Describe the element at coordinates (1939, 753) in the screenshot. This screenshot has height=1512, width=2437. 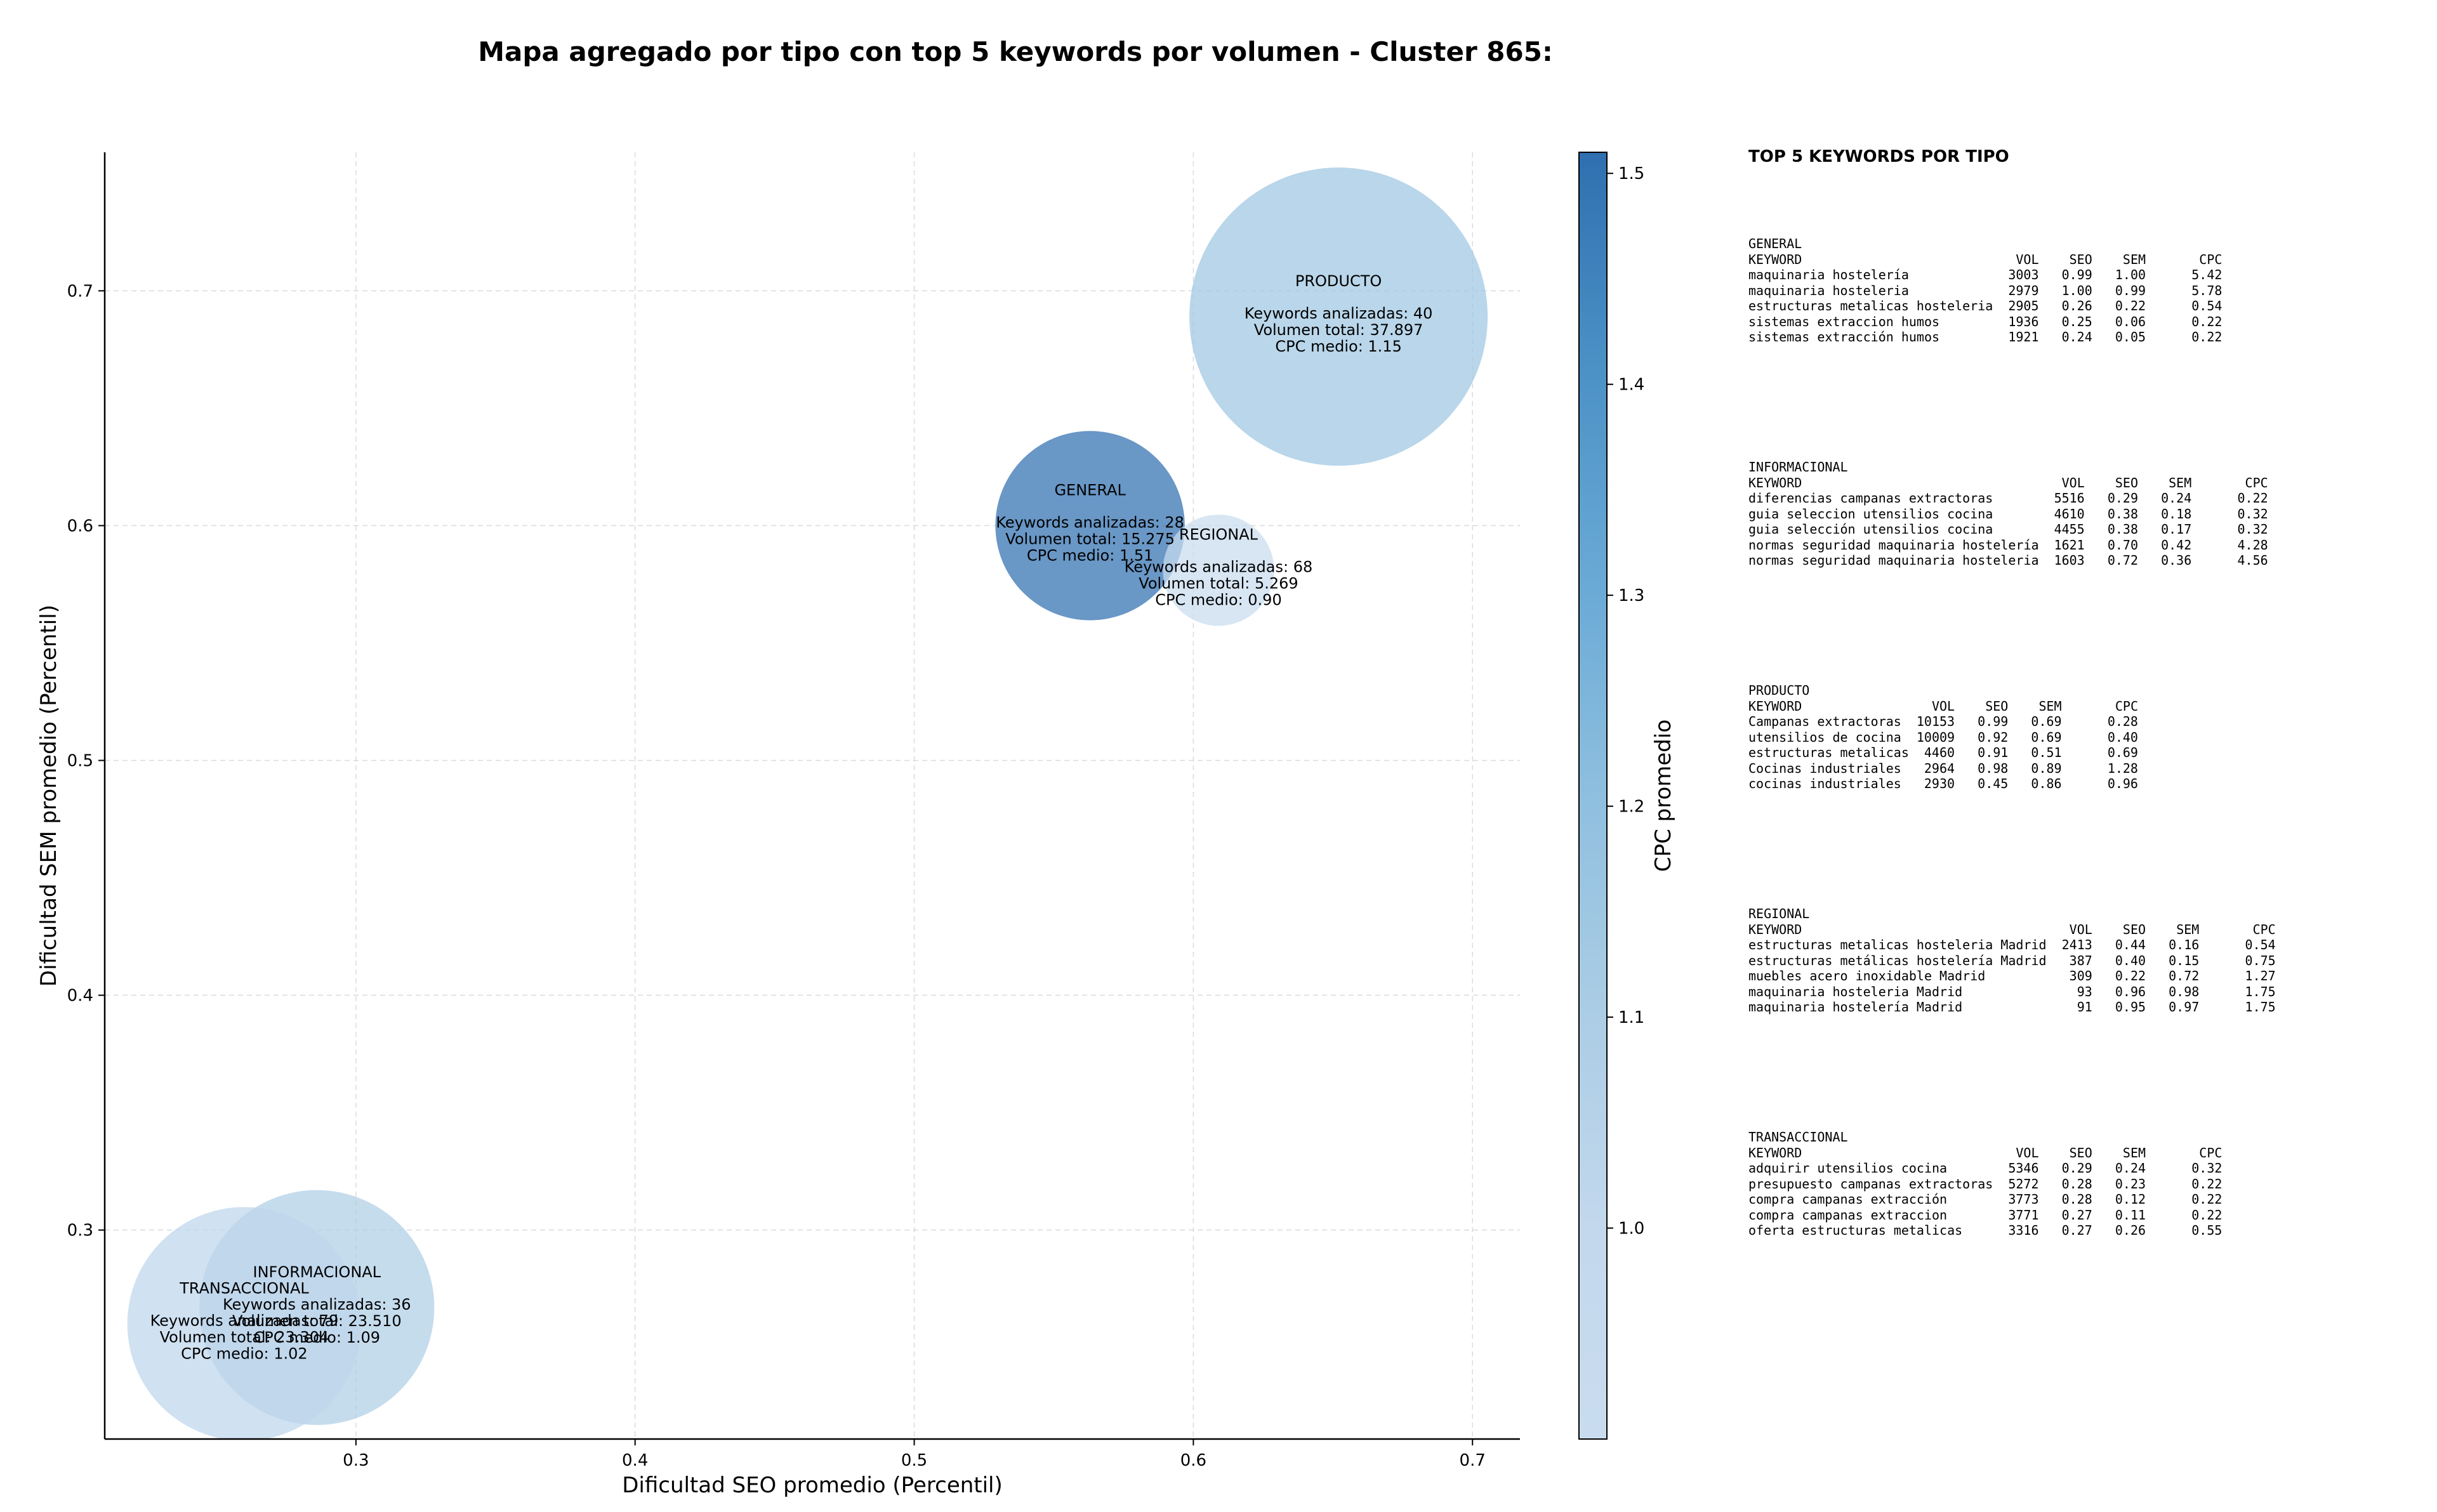
I see `keyword-vol: 4460` at that location.